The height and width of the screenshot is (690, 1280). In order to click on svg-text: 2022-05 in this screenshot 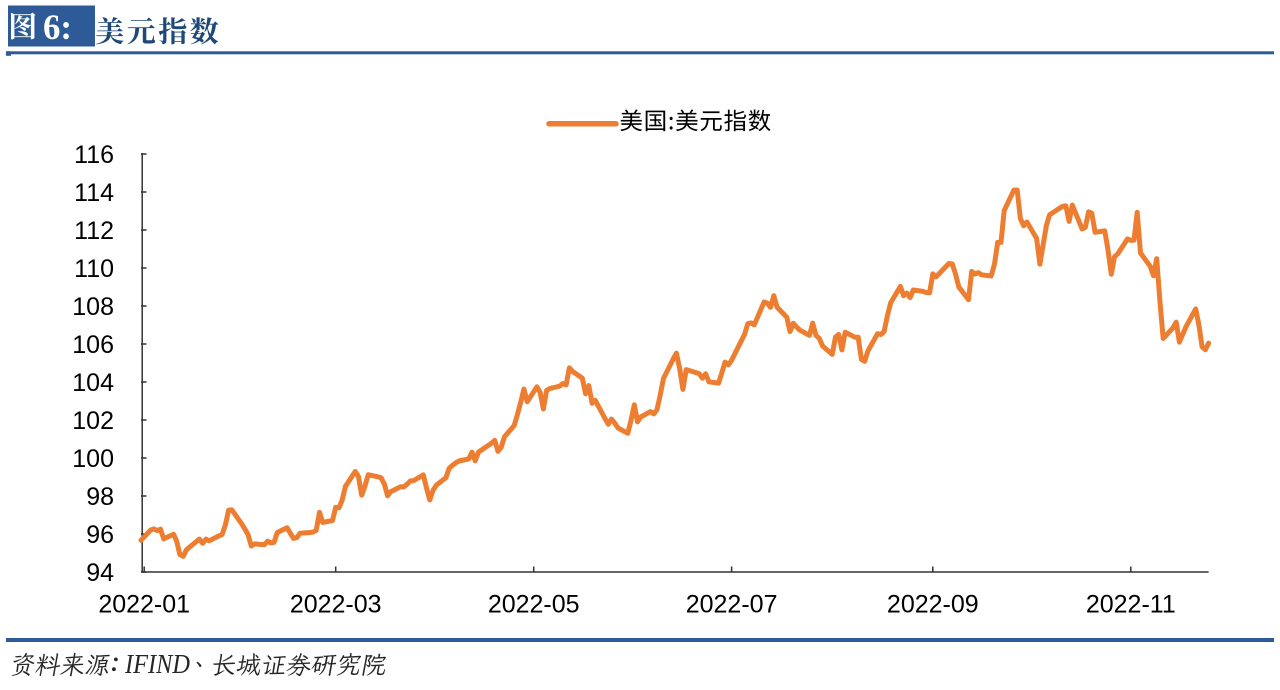, I will do `click(534, 605)`.